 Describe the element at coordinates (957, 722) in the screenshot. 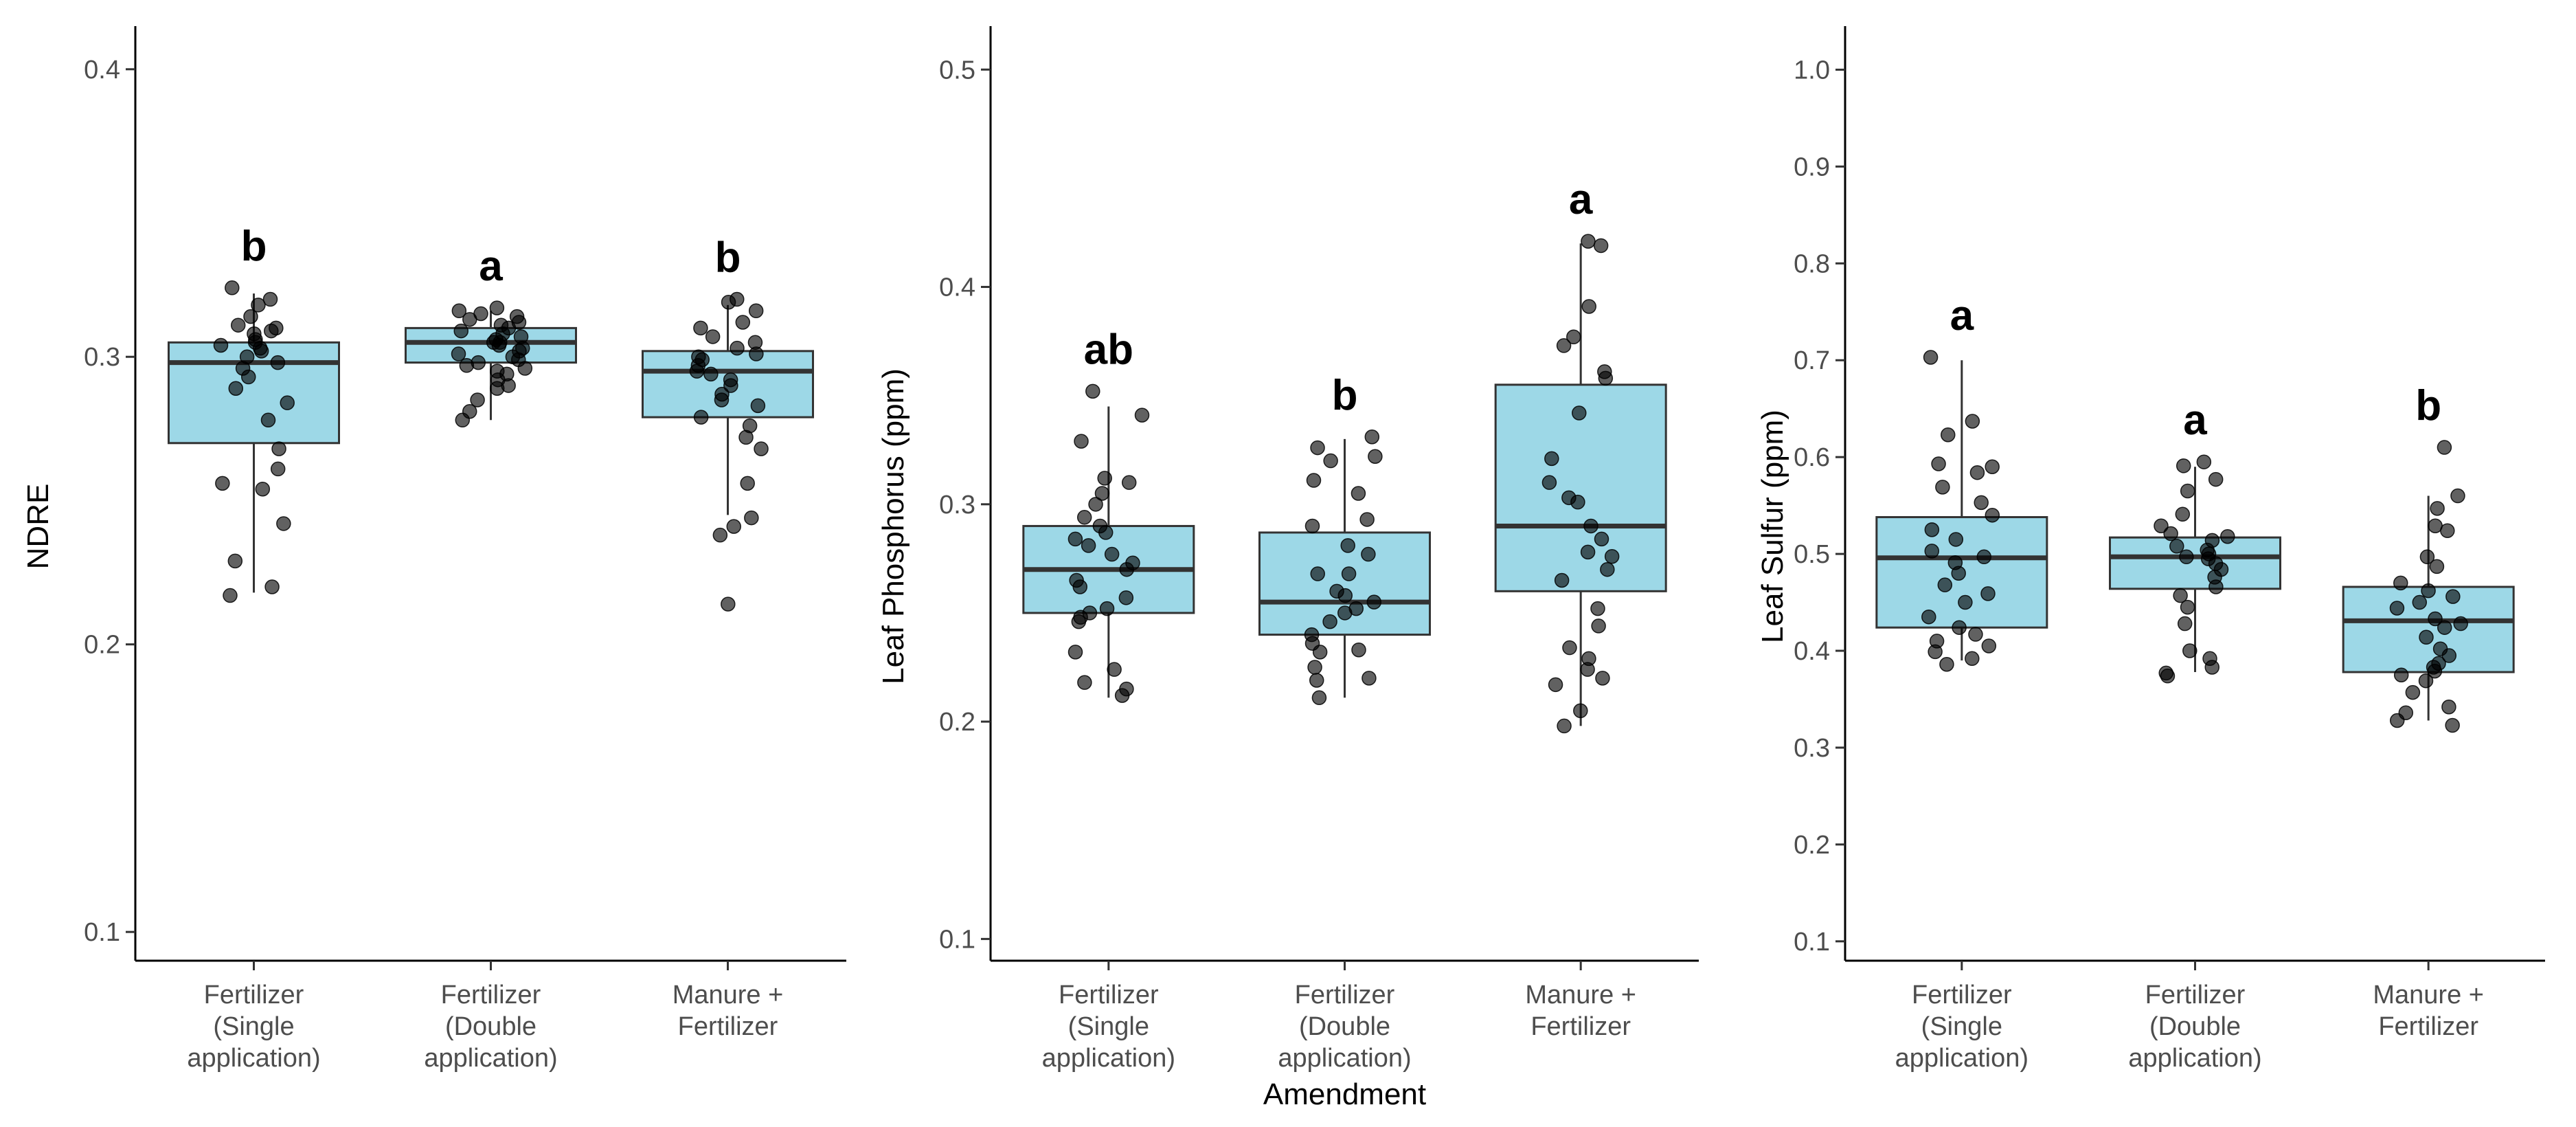

I see `y-tick-label: 0.2` at that location.